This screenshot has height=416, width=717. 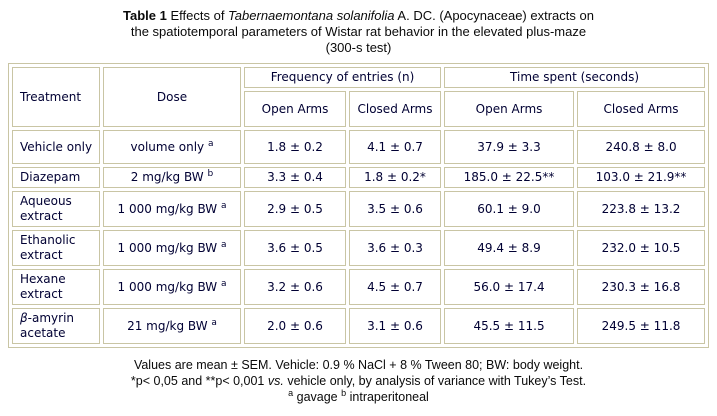 I want to click on footnote-line2-pre: *p< 0,05 and **p< 0,001, so click(x=199, y=381).